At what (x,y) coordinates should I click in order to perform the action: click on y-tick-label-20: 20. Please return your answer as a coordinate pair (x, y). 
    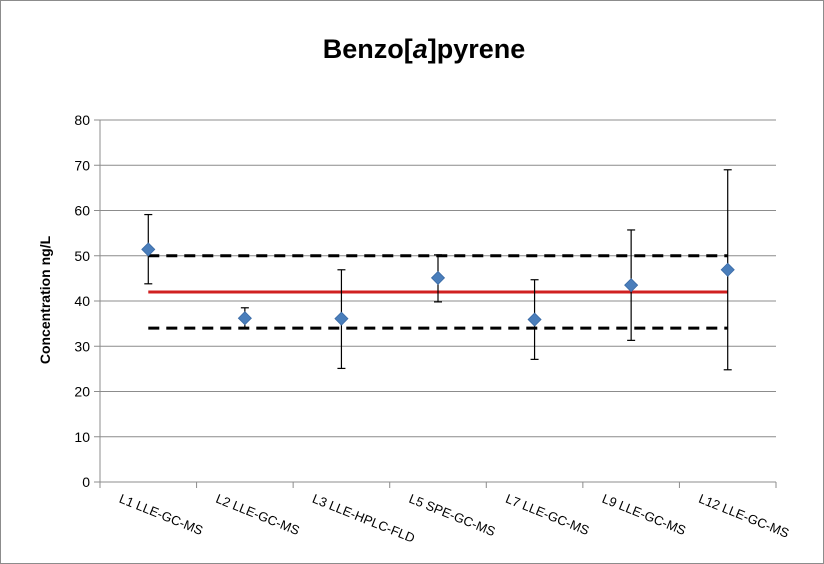
    Looking at the image, I should click on (82, 392).